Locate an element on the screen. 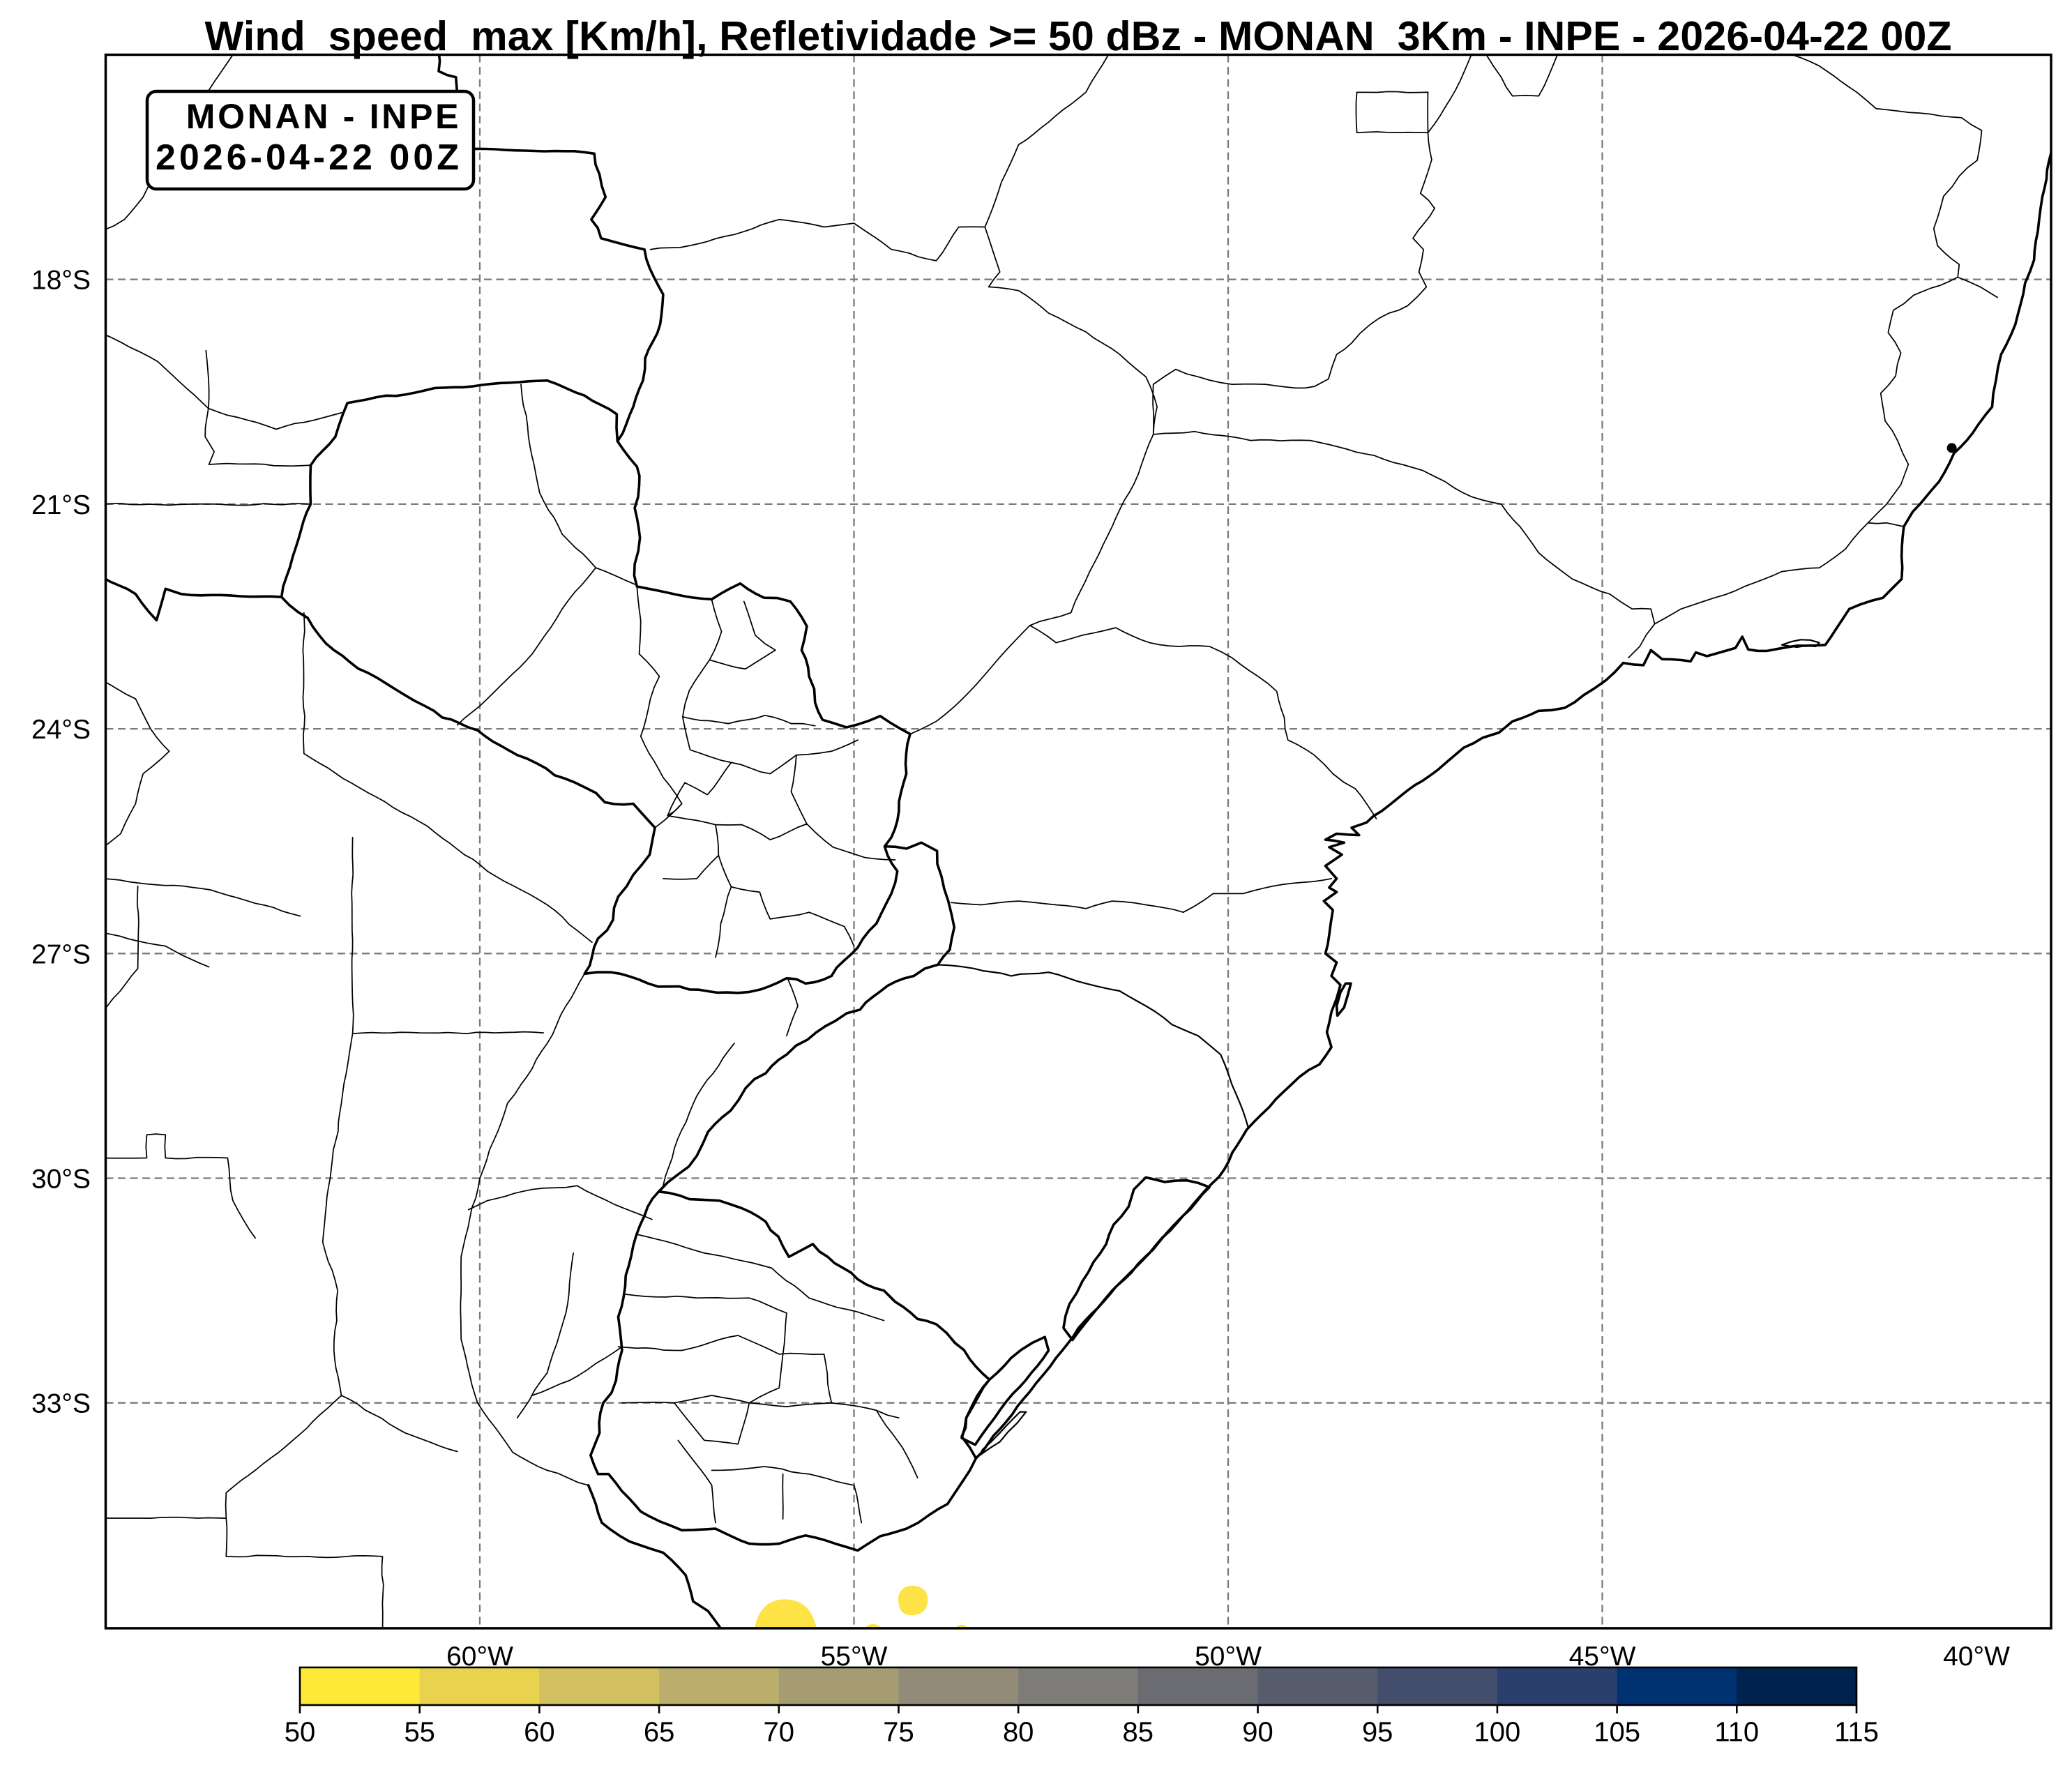  svg-text: 60 is located at coordinates (539, 1732).